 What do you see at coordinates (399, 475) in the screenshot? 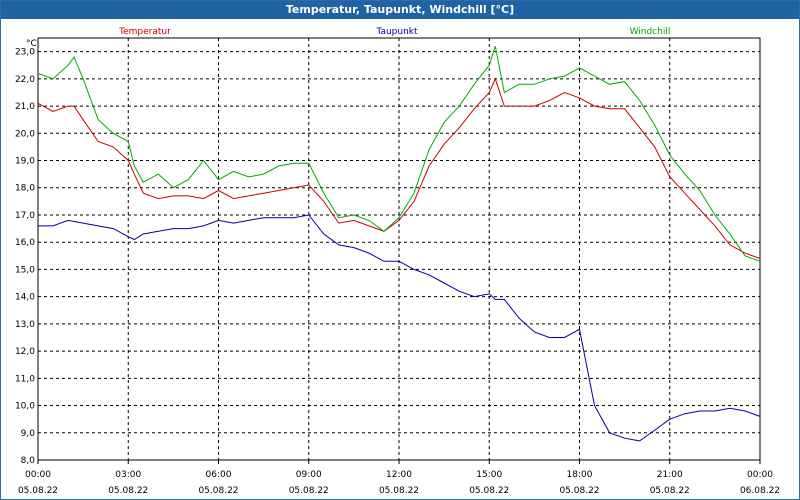
I see `x-tick-time: 12:00` at bounding box center [399, 475].